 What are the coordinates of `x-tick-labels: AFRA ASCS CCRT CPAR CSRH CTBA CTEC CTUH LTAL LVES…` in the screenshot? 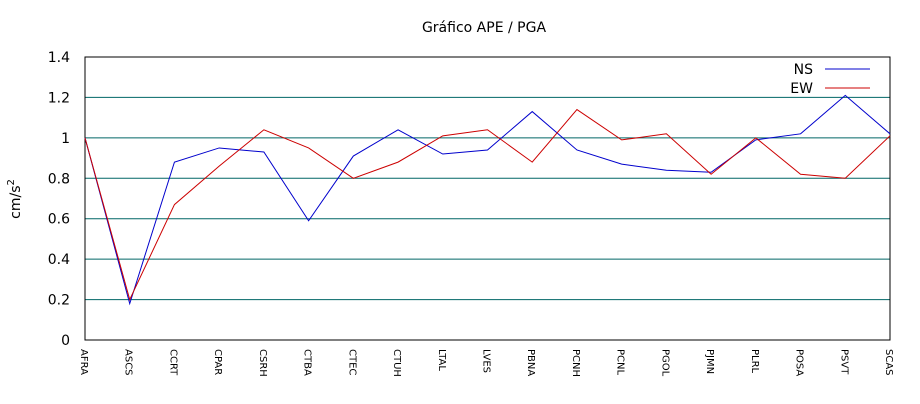 It's located at (486, 363).